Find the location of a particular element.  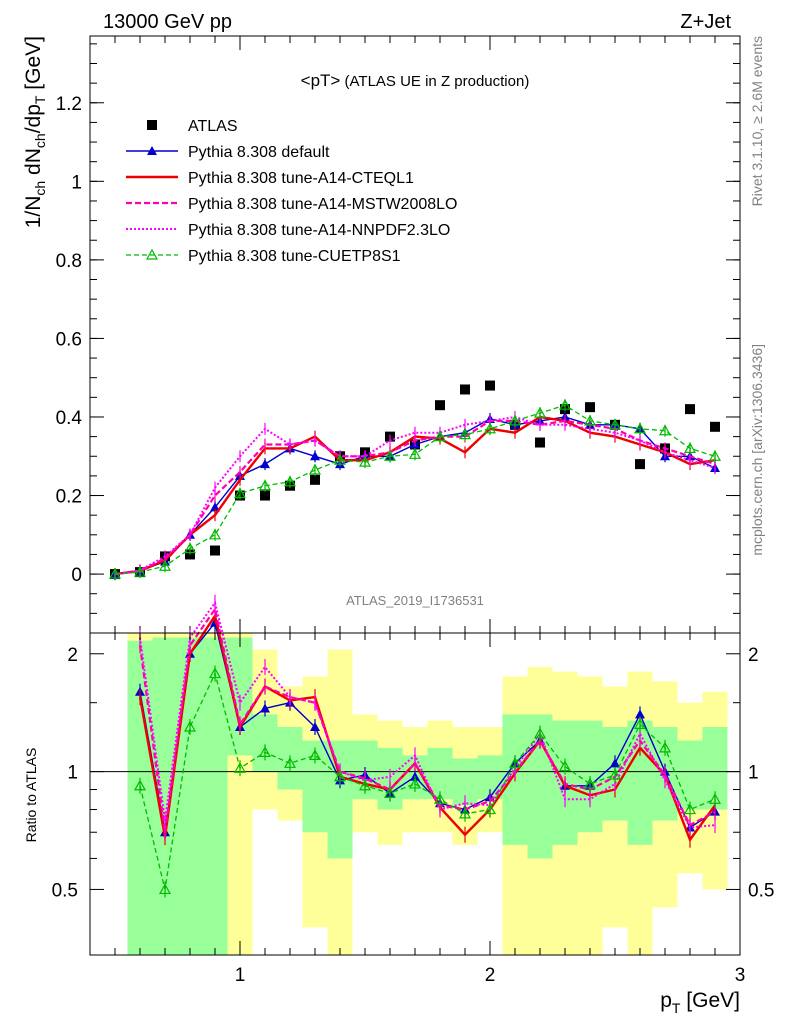

rivet-label: Rivet 3.1.10, ≥ 2.6M events is located at coordinates (757, 121).